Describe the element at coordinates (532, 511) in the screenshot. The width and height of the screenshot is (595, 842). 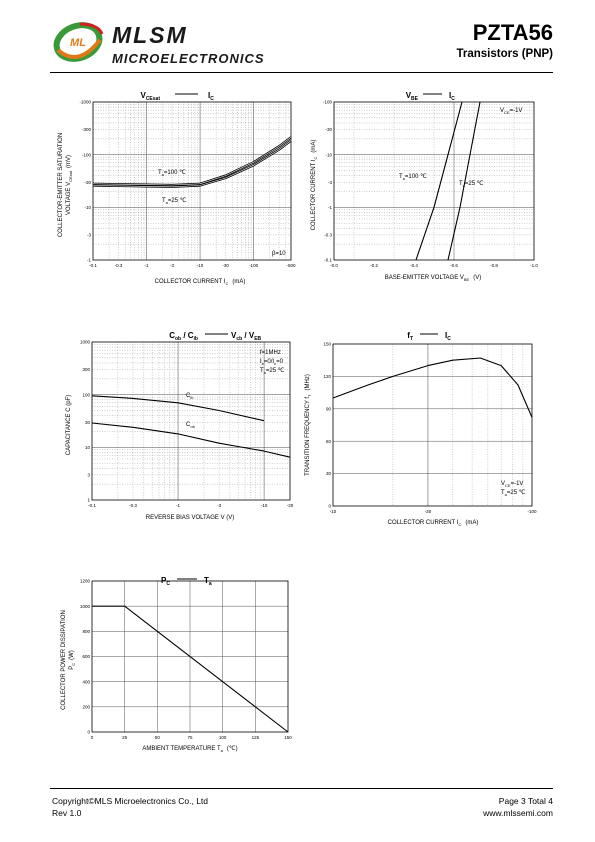
I see `x-tick-label: -100` at that location.